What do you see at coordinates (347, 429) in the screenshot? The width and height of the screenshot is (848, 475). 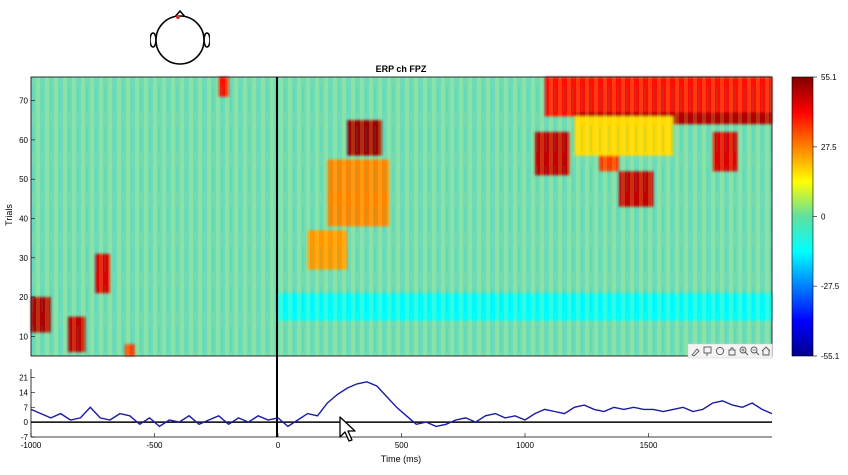 I see `mouse-pointer-icon` at bounding box center [347, 429].